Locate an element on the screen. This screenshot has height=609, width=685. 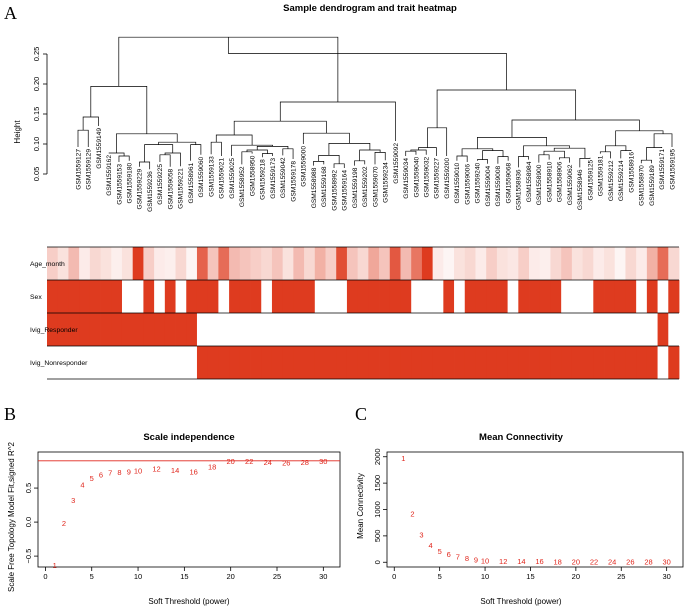
leaf-label: GSM1558992 is located at coordinates (334, 190).